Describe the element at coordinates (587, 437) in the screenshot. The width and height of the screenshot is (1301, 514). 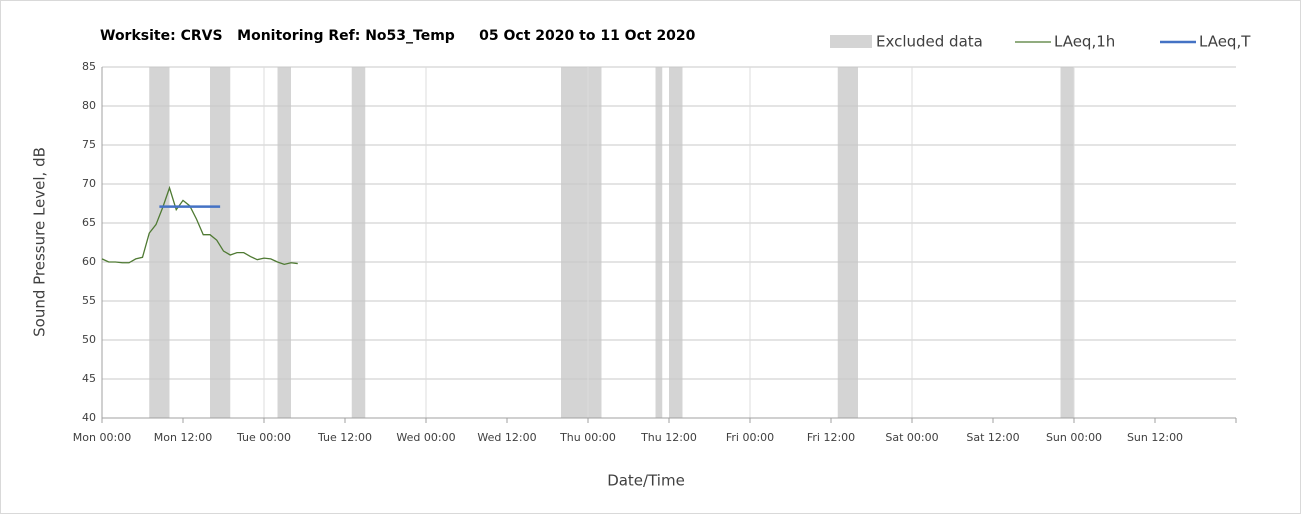
I see `x-tick-label: Thu 00:00` at that location.